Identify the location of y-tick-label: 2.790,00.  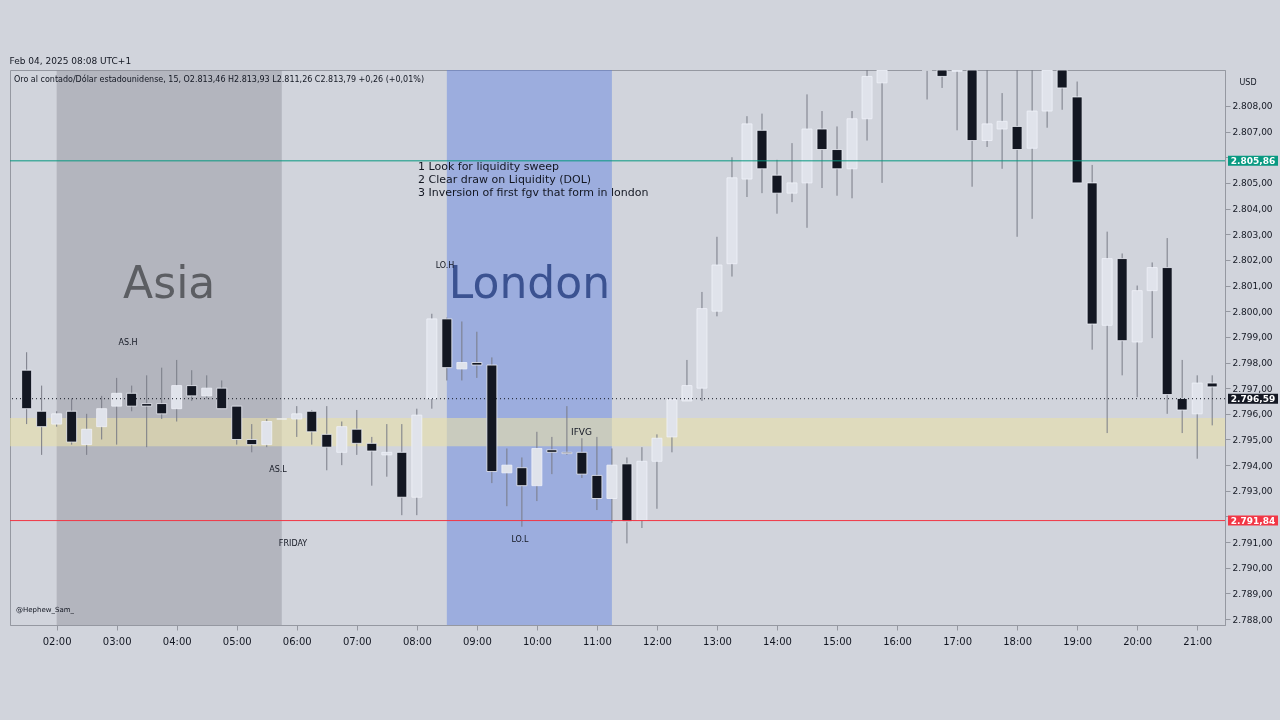
(1252, 568).